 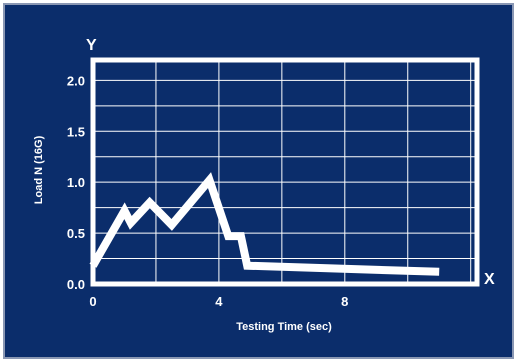 I want to click on y-tick-label: 1.0, so click(x=76, y=182).